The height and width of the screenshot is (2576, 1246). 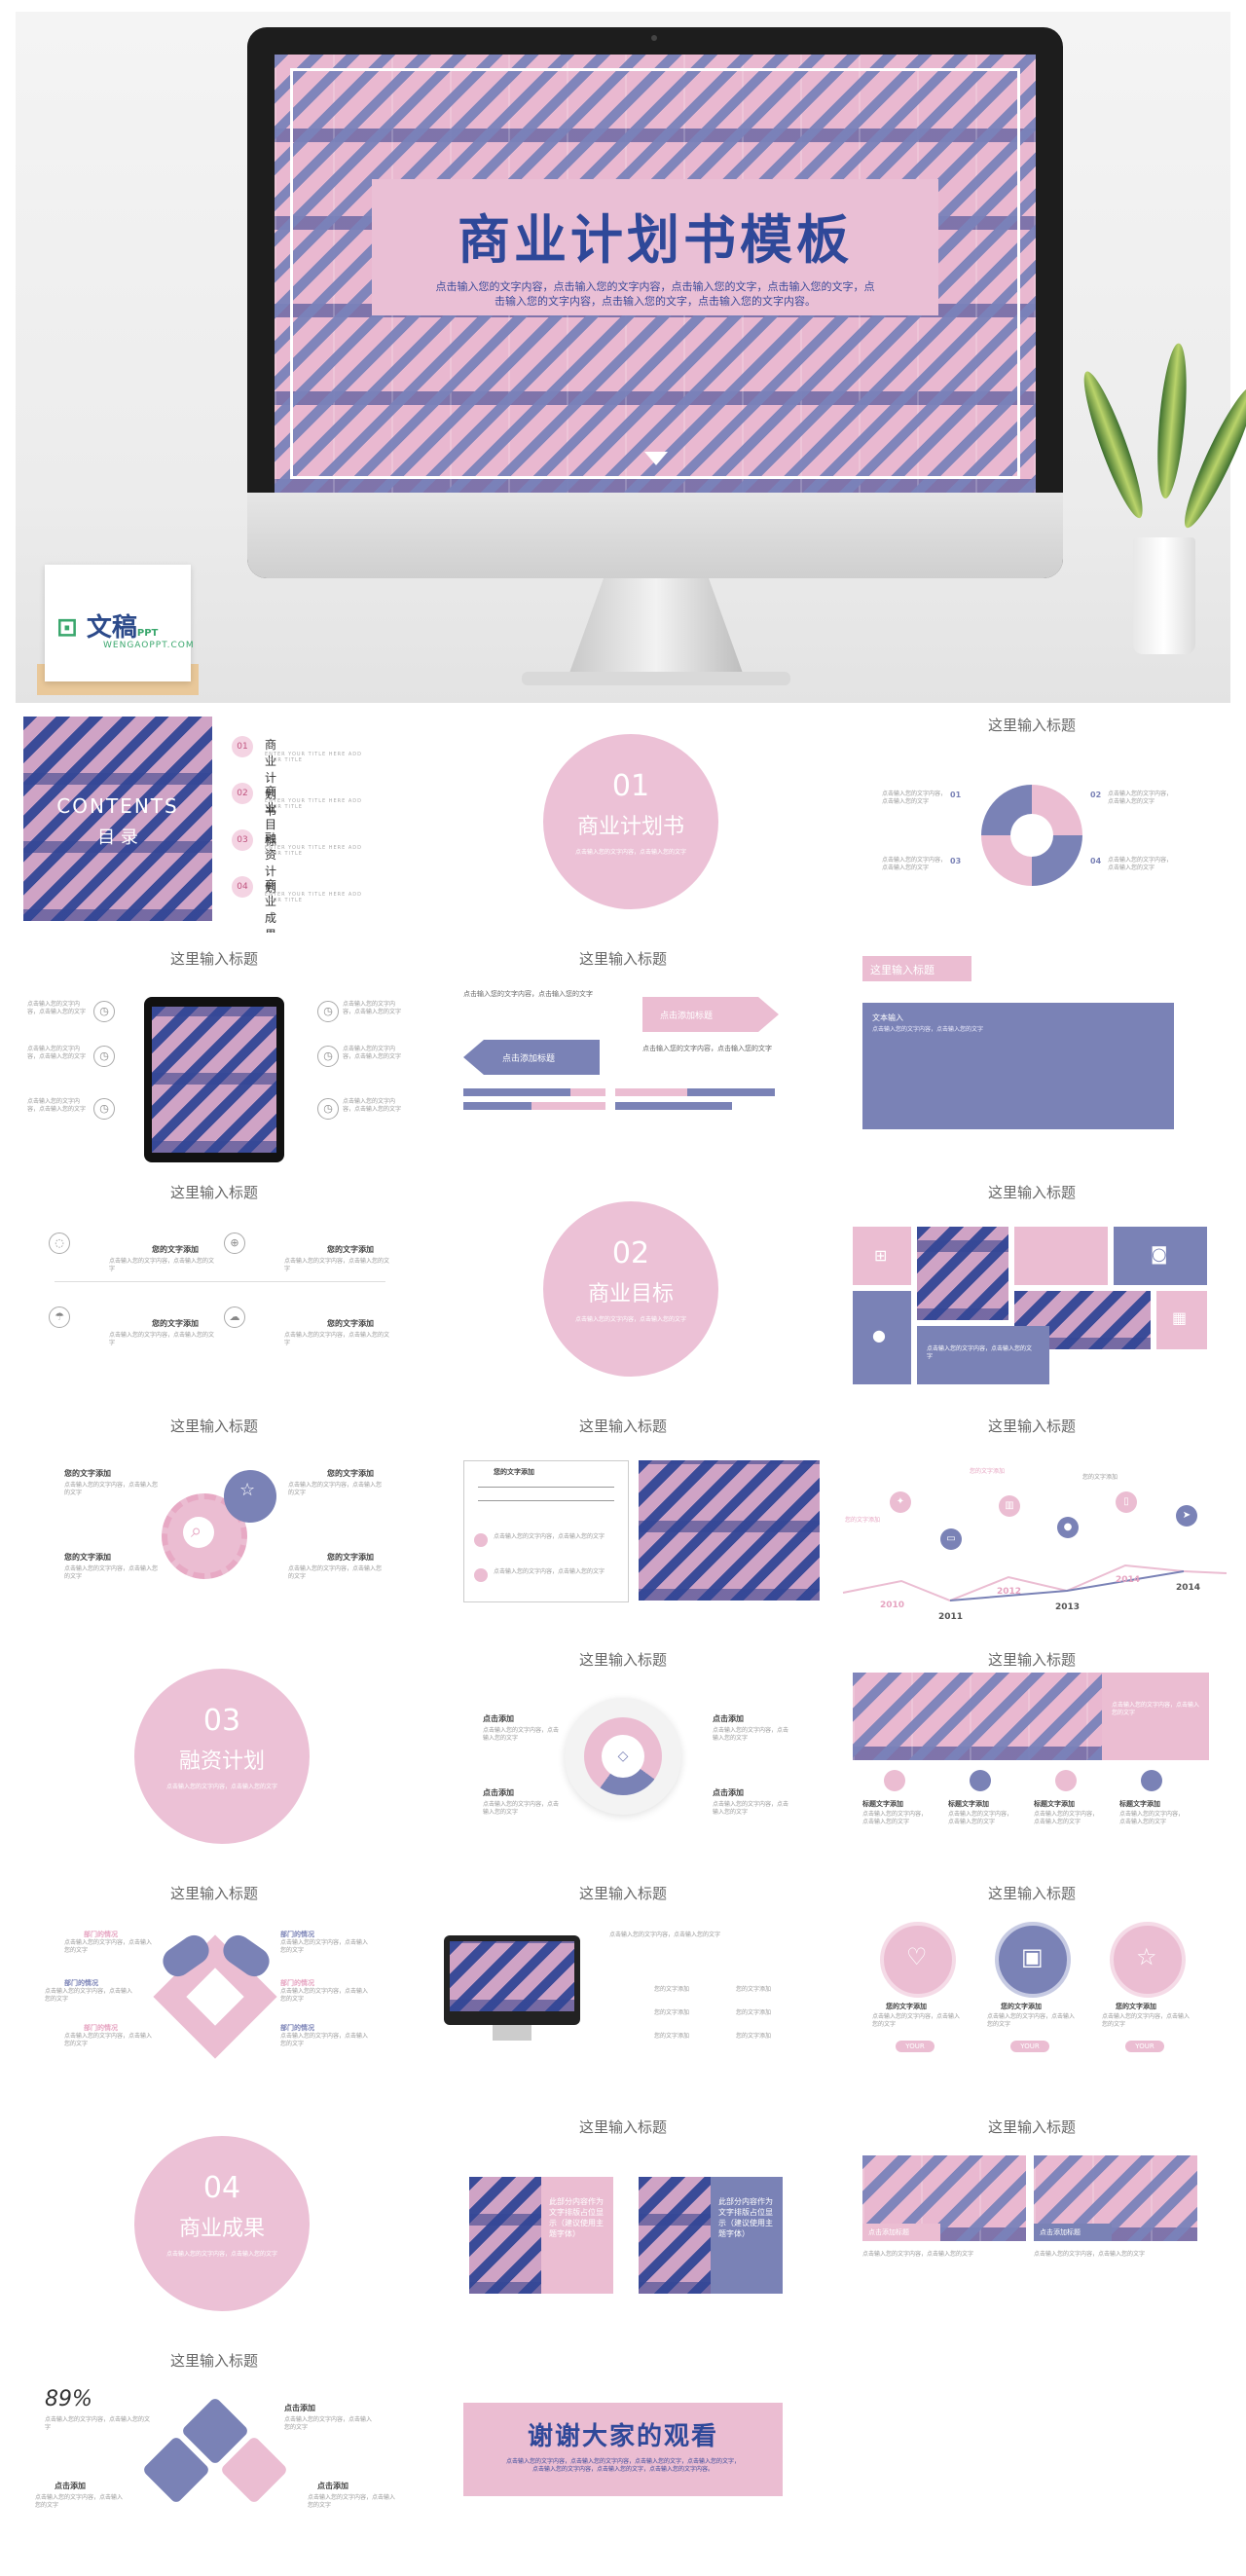 I want to click on year-label: 2012, so click(x=1009, y=1592).